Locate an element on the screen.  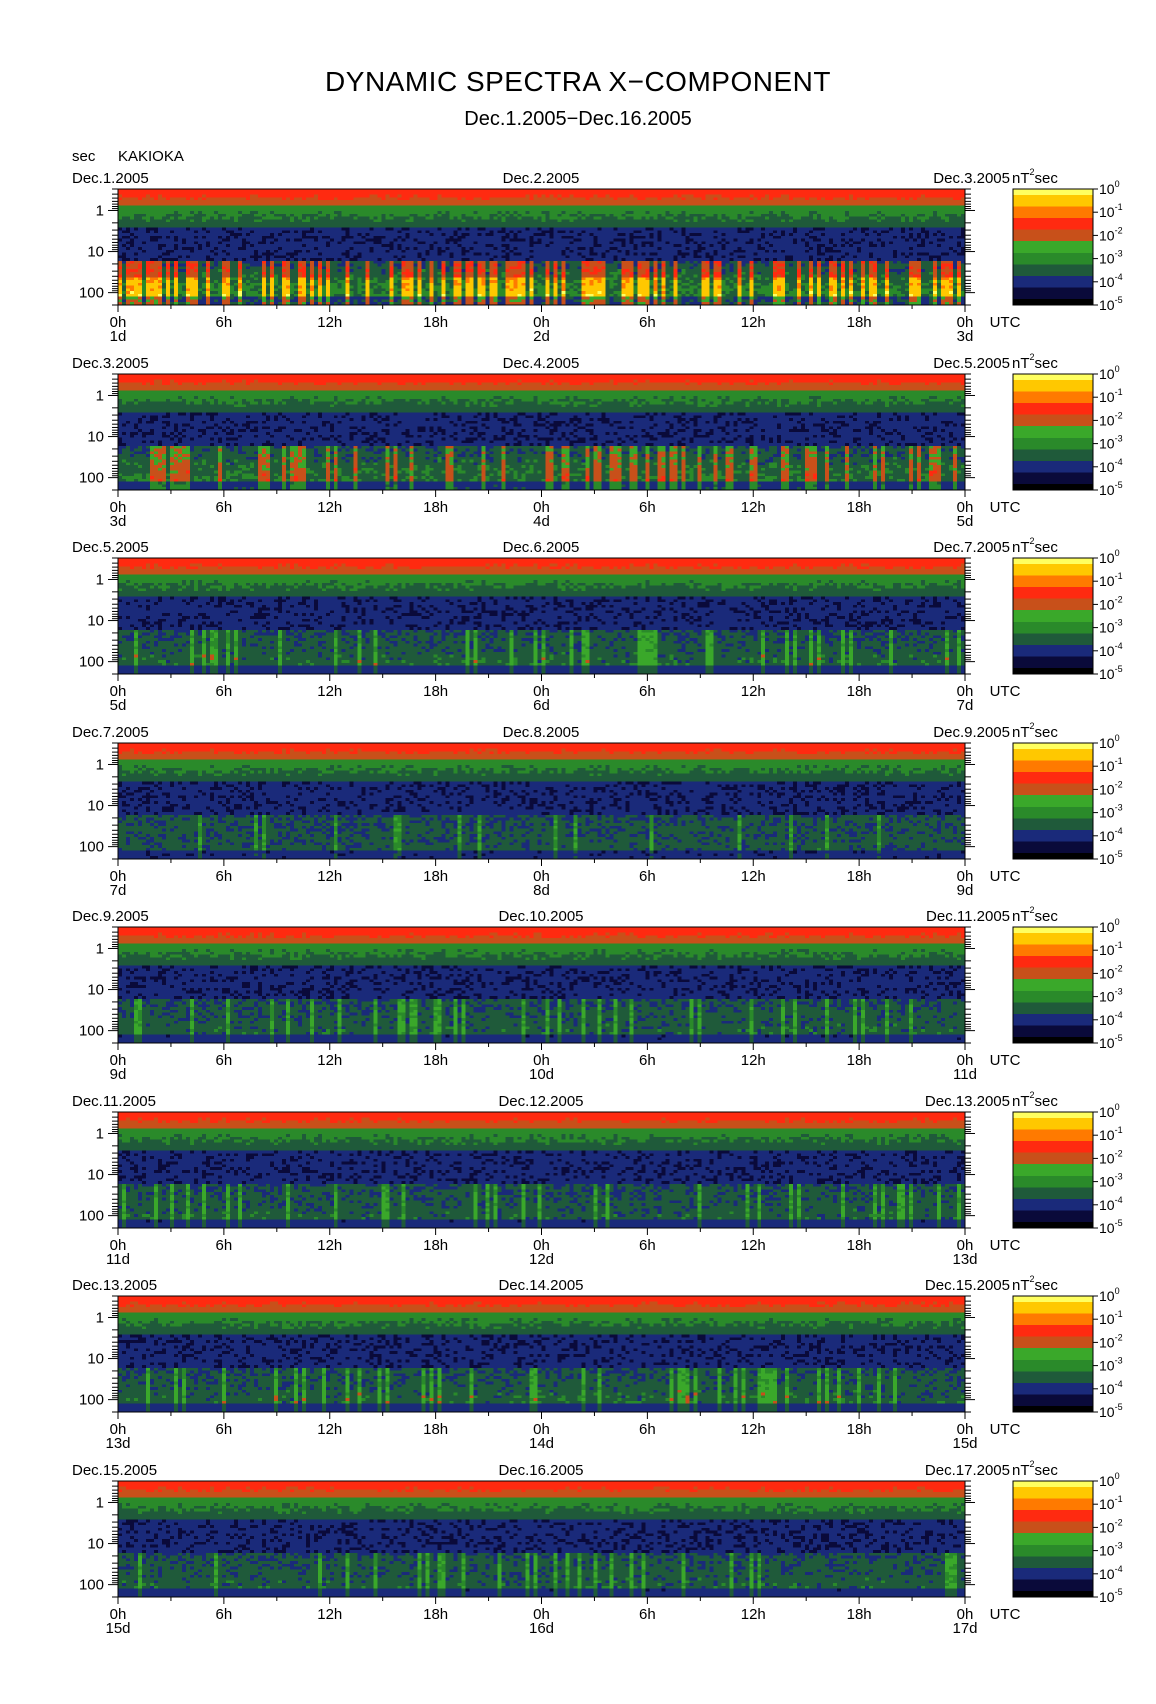
panel-date-right: Dec.11.2005 is located at coordinates (968, 916).